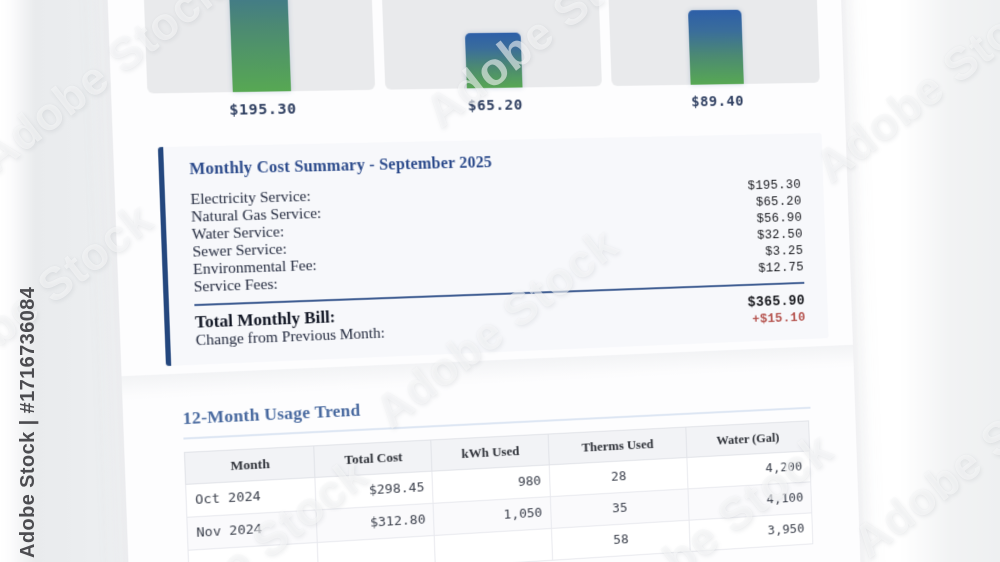 Image resolution: width=1000 pixels, height=562 pixels. I want to click on cell-therms: 58, so click(620, 540).